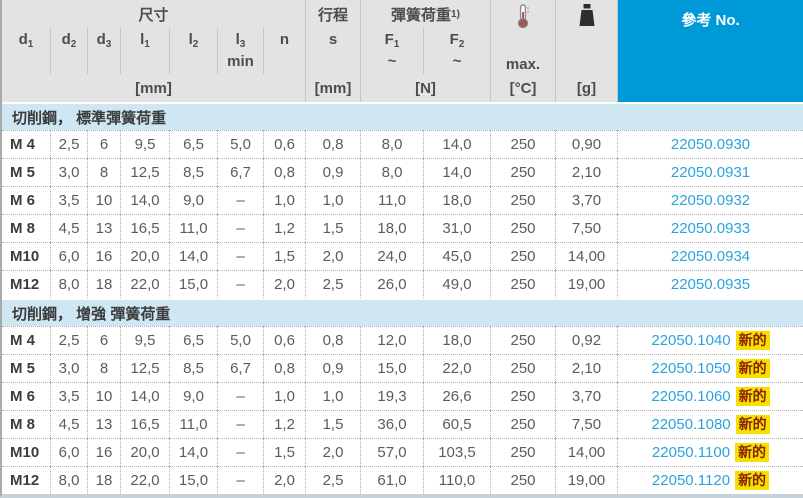  Describe the element at coordinates (103, 144) in the screenshot. I see `cell-d3: 6` at that location.